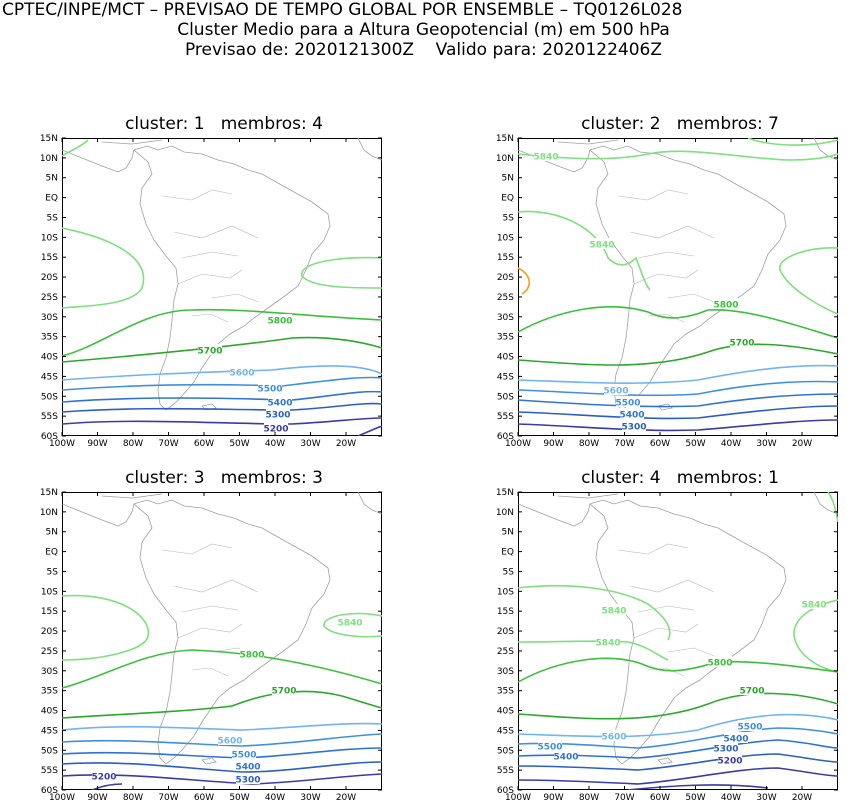  Describe the element at coordinates (49, 318) in the screenshot. I see `lat-tick-label: 30S` at that location.